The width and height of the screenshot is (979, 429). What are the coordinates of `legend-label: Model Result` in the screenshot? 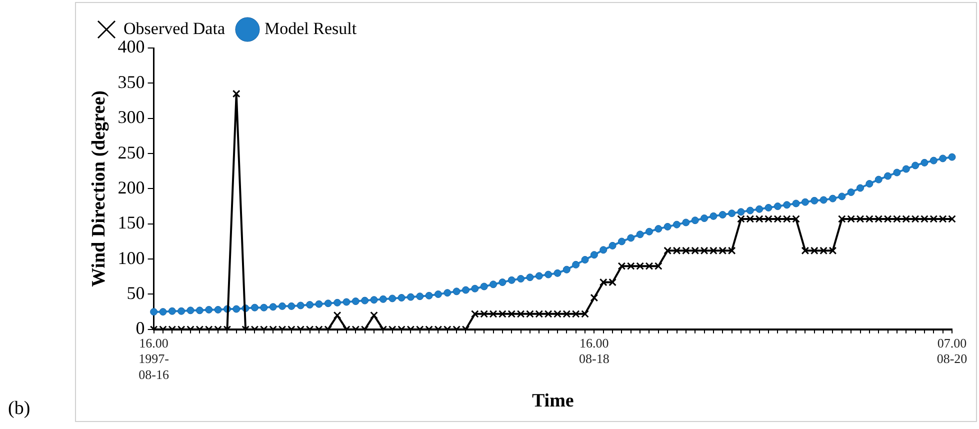 It's located at (310, 28).